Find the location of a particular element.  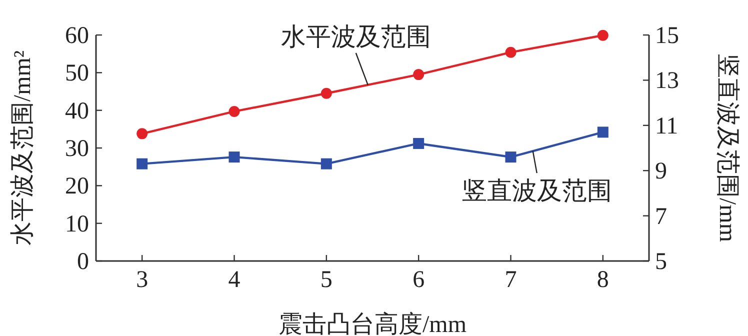

x-tick-label: 7 is located at coordinates (510, 280).